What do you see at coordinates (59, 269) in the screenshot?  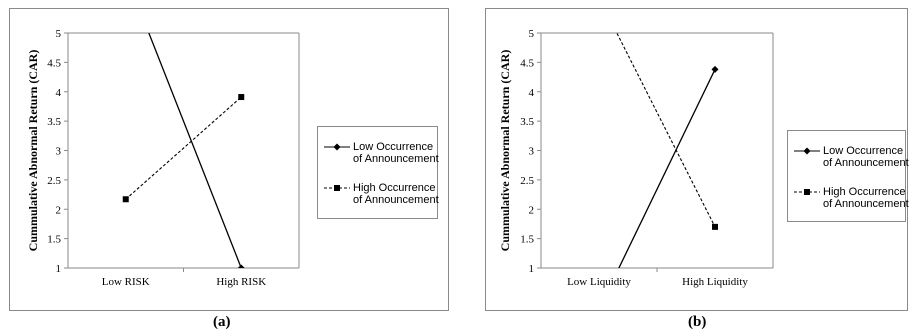 I see `y-tick-label-a: 1` at bounding box center [59, 269].